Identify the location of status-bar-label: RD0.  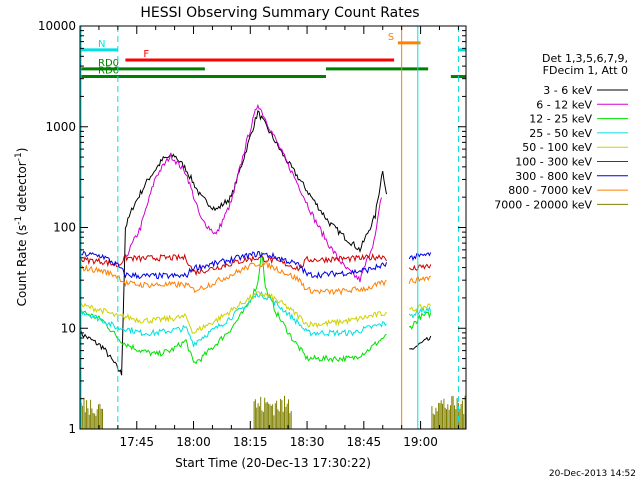
(108, 63).